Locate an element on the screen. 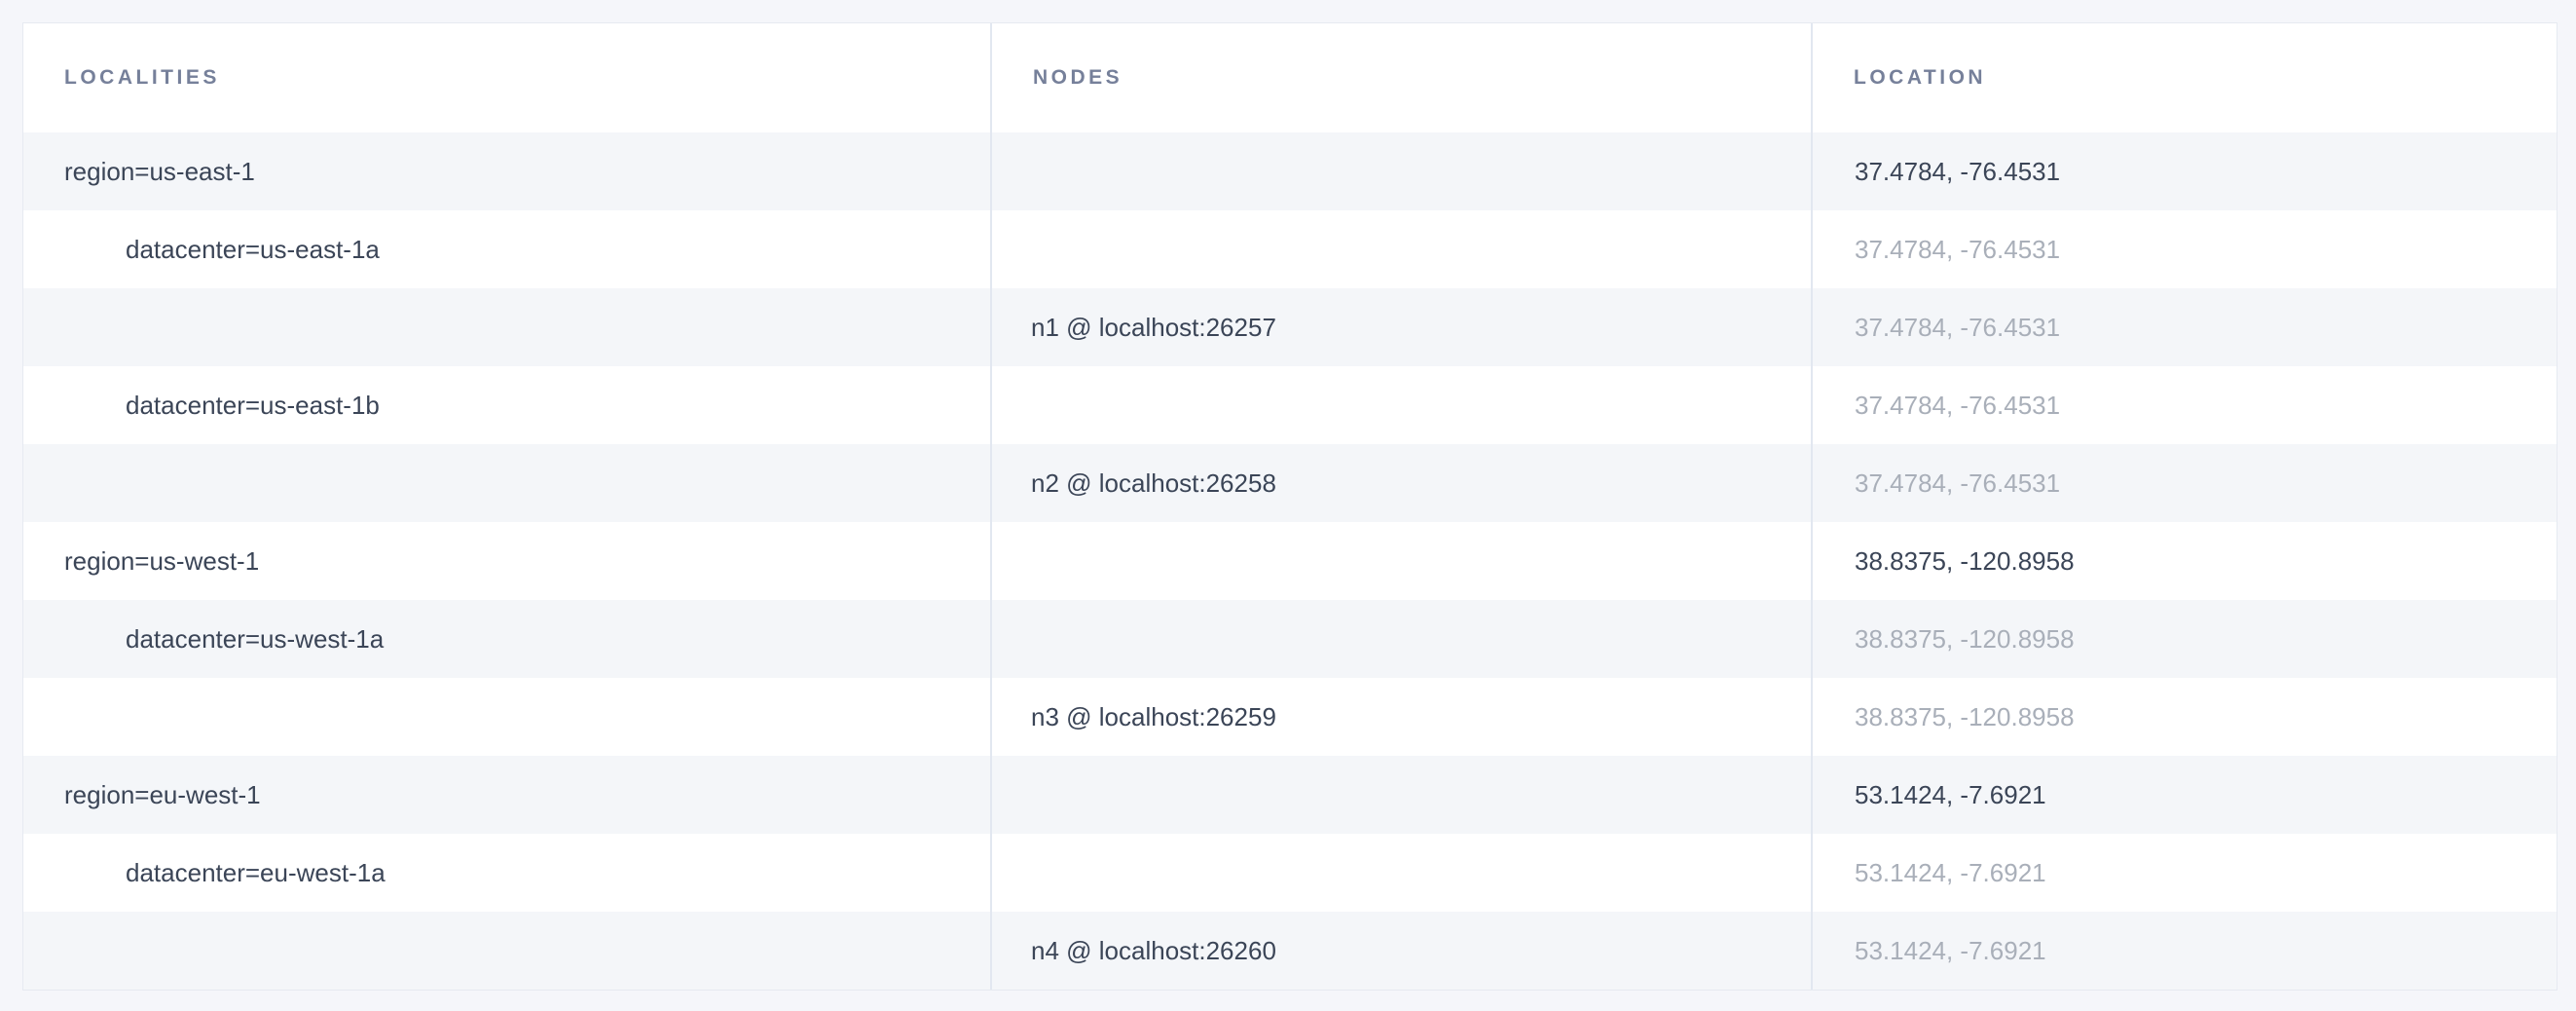 The height and width of the screenshot is (1011, 2576). locality-cell: datacenter=us-west-1a is located at coordinates (506, 639).